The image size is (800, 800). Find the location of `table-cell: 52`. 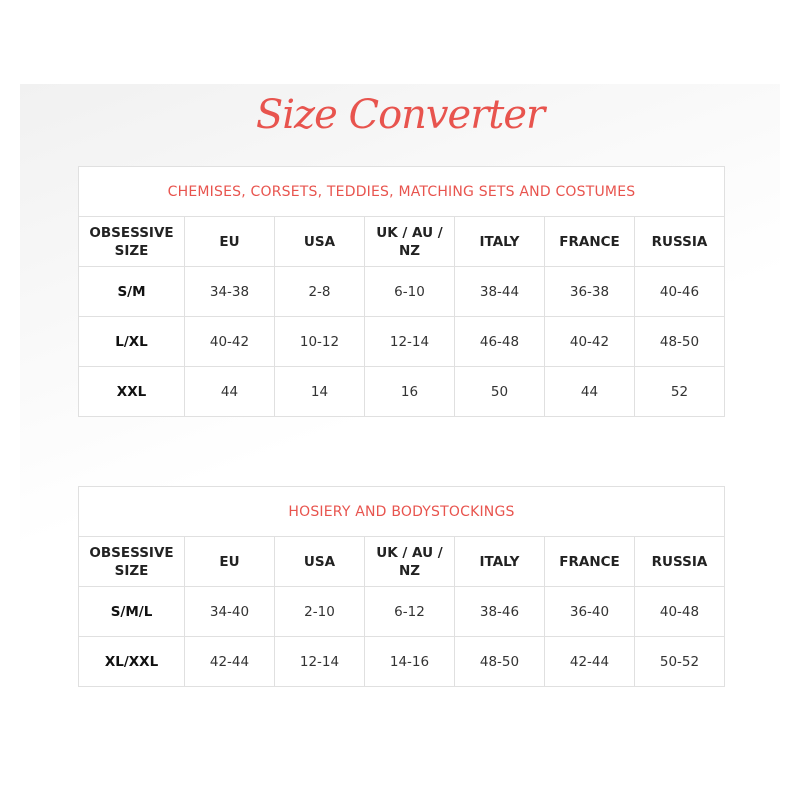

table-cell: 52 is located at coordinates (679, 391).